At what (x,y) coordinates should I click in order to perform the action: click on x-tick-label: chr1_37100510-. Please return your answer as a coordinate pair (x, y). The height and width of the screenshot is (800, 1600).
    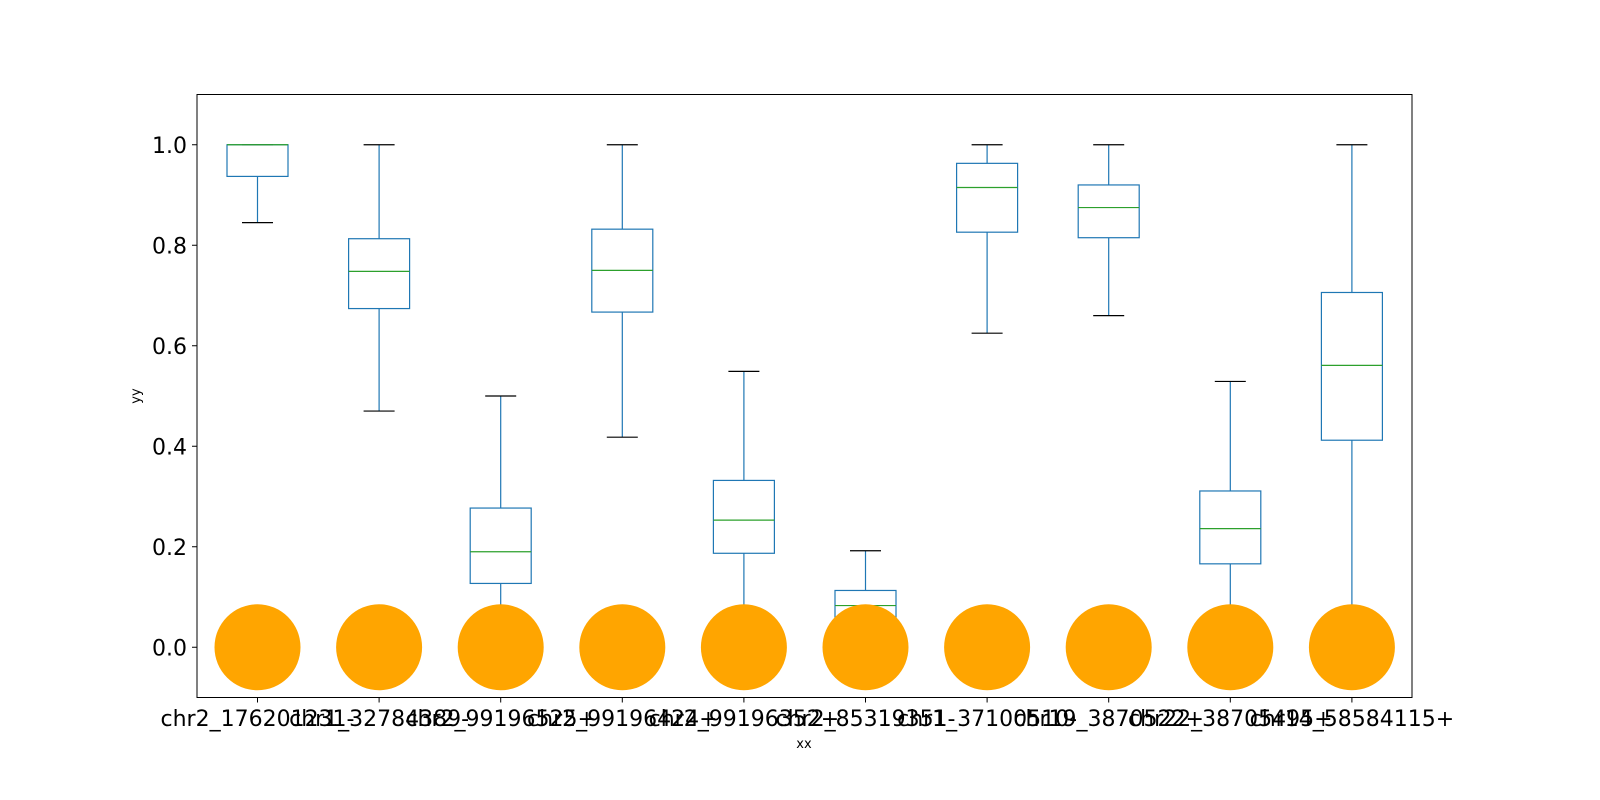
    Looking at the image, I should click on (987, 719).